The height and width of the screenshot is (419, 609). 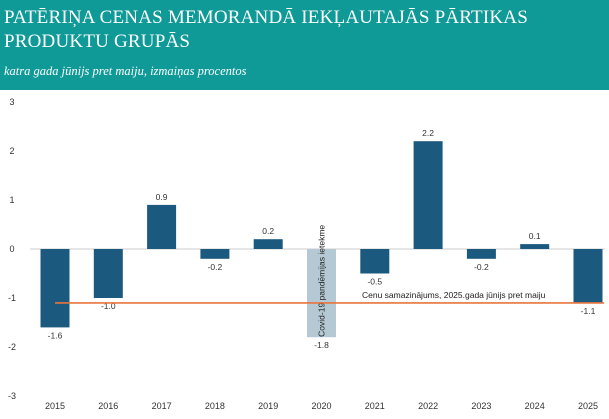 What do you see at coordinates (268, 244) in the screenshot?
I see `bar-2019` at bounding box center [268, 244].